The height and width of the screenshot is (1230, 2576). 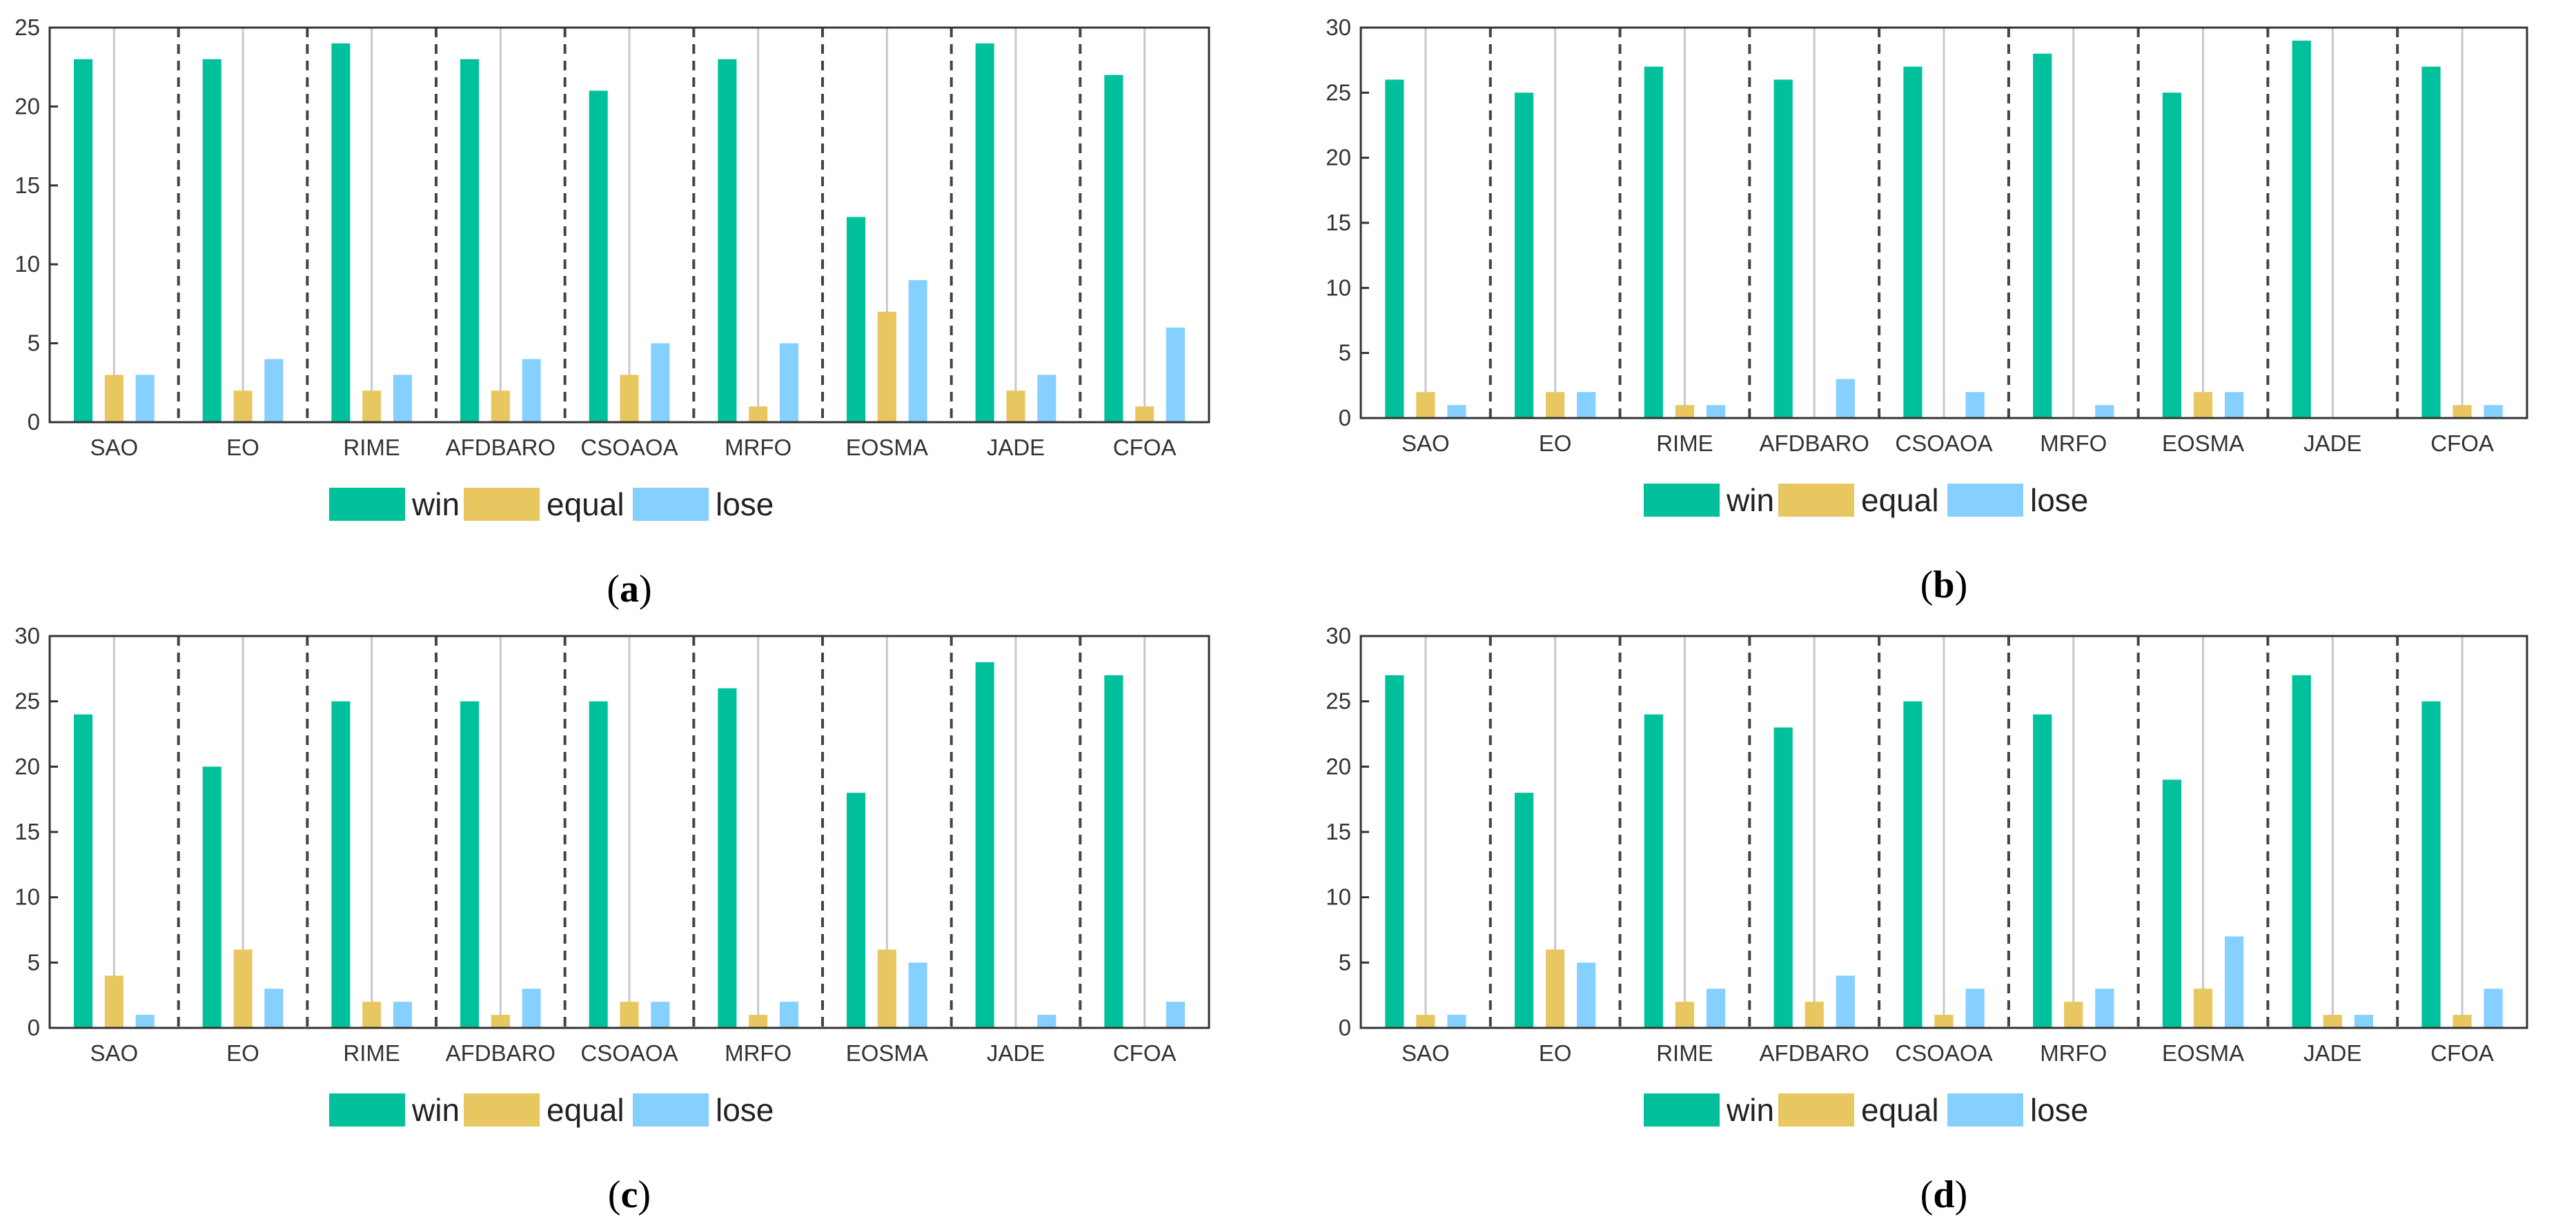 I want to click on bar-lose-eo, so click(x=1586, y=405).